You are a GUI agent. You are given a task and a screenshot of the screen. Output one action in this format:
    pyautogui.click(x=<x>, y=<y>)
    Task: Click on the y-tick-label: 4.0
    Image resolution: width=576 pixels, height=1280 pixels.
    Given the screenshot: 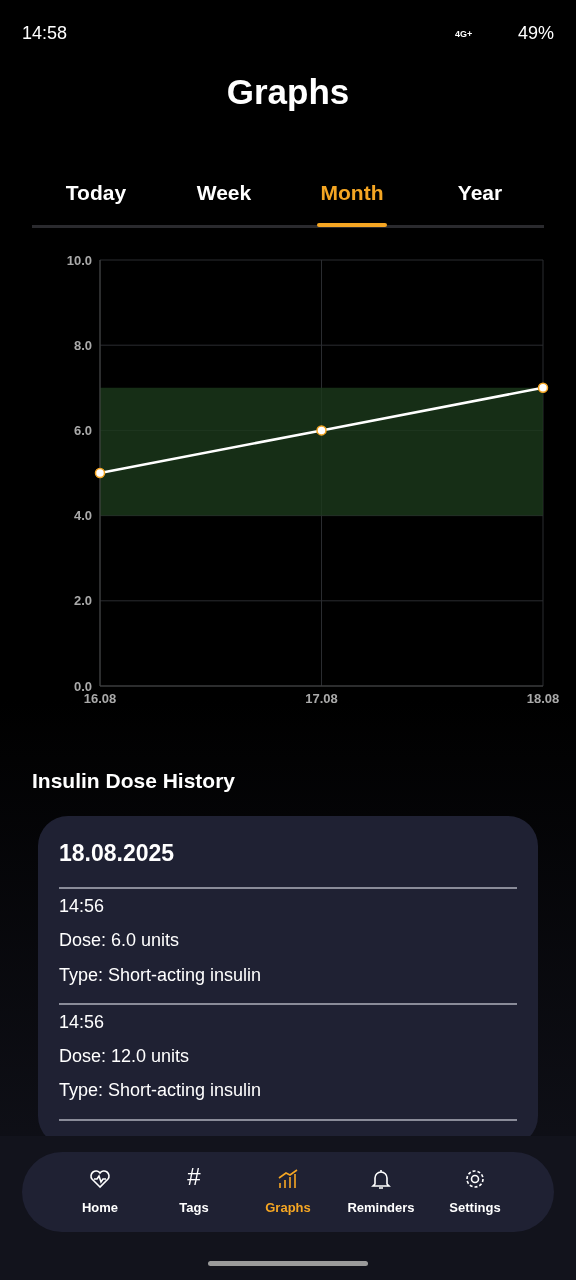 What is the action you would take?
    pyautogui.click(x=82, y=516)
    